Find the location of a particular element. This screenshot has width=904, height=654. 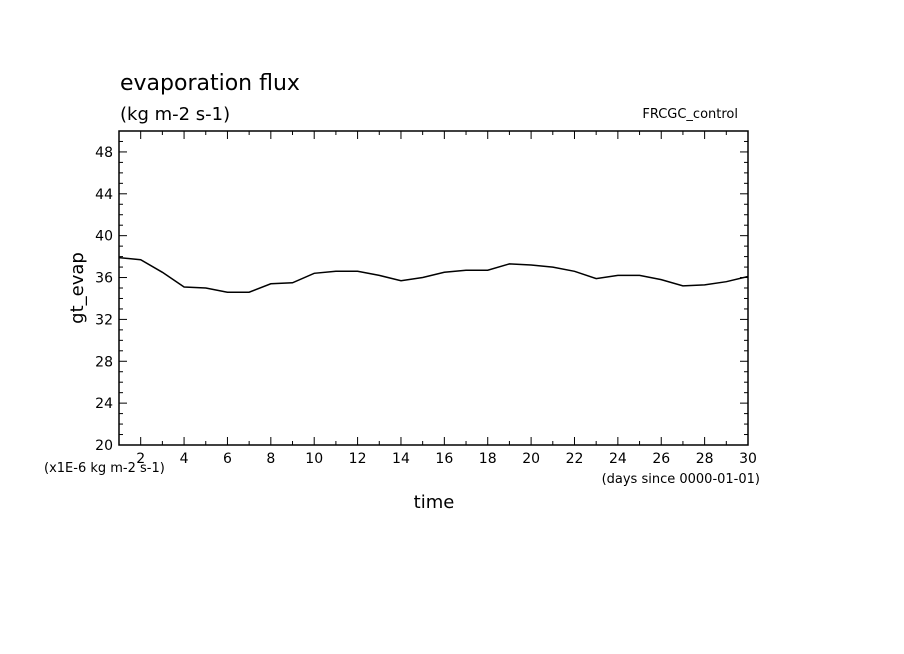

x-tick-label: 4 is located at coordinates (184, 459).